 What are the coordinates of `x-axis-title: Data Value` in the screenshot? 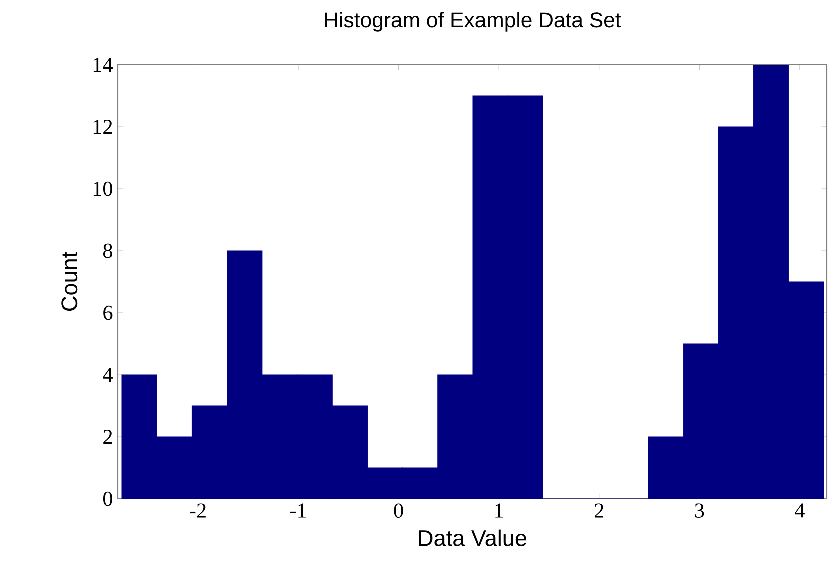 It's located at (473, 538).